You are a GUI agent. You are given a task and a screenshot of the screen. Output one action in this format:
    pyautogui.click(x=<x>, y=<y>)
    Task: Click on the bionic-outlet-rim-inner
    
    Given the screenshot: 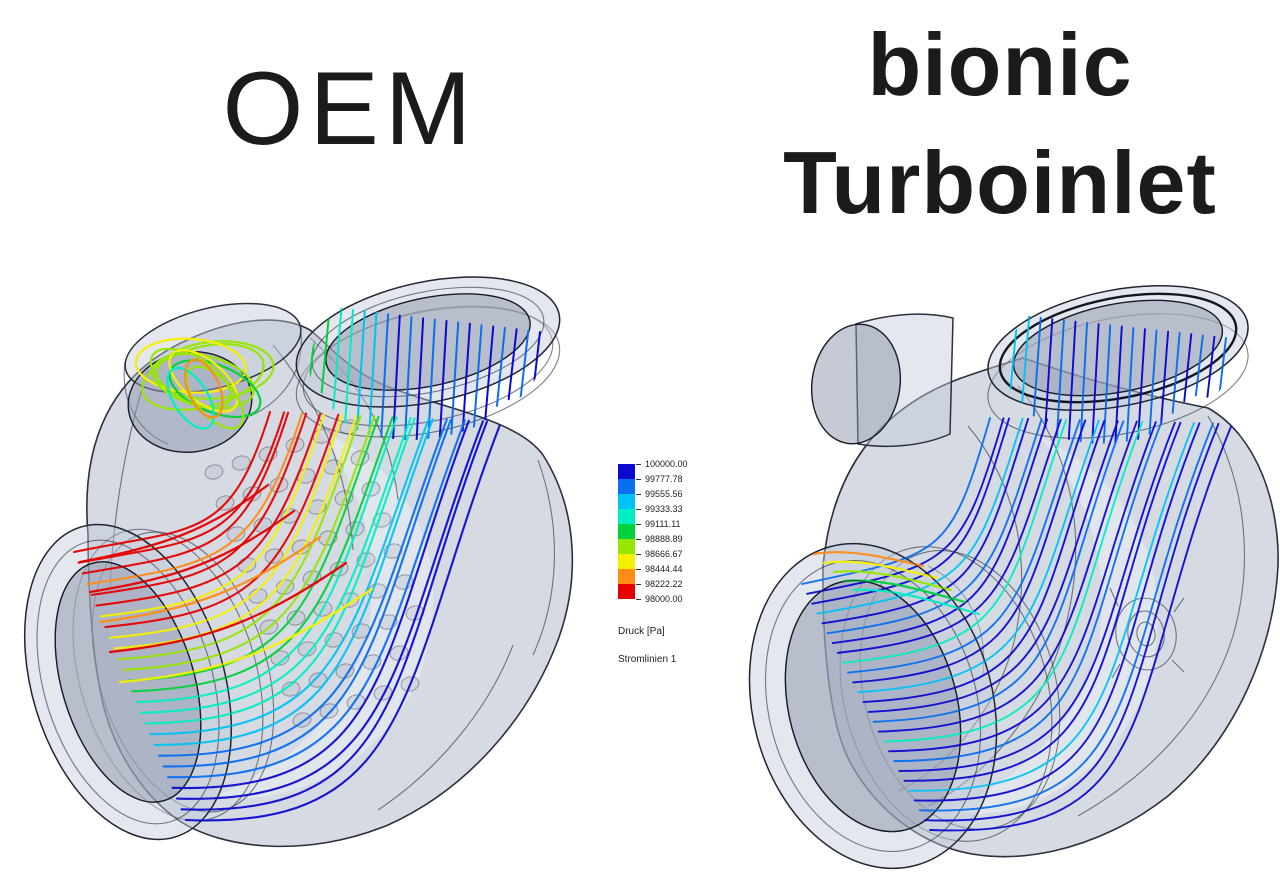 What is the action you would take?
    pyautogui.click(x=873, y=706)
    